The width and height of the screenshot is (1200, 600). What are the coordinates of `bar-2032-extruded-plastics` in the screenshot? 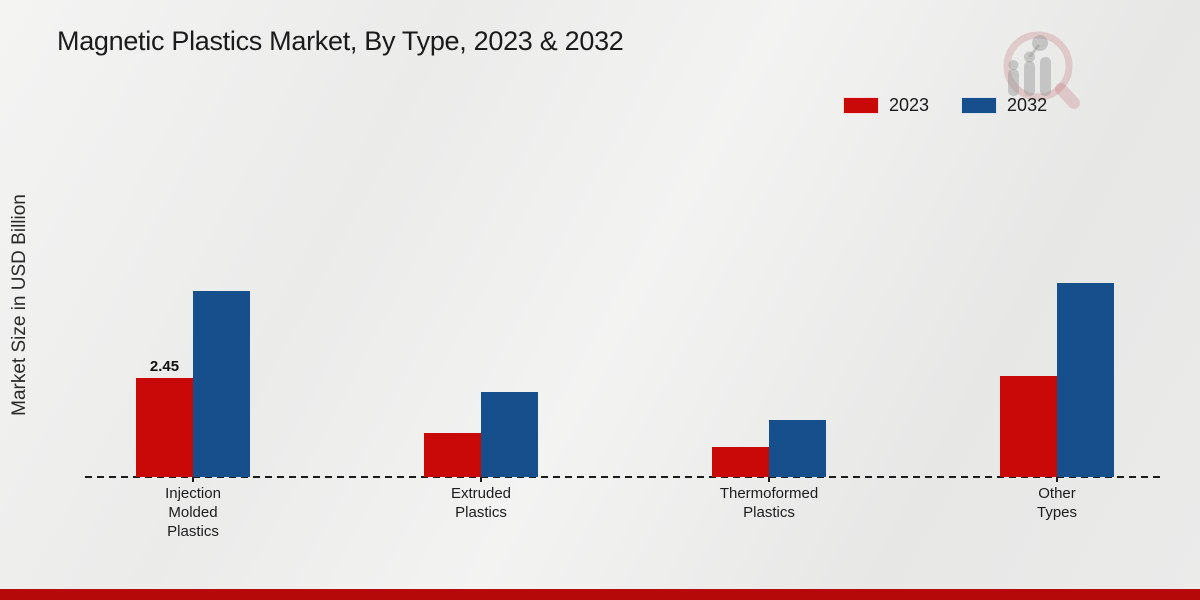 It's located at (509, 434).